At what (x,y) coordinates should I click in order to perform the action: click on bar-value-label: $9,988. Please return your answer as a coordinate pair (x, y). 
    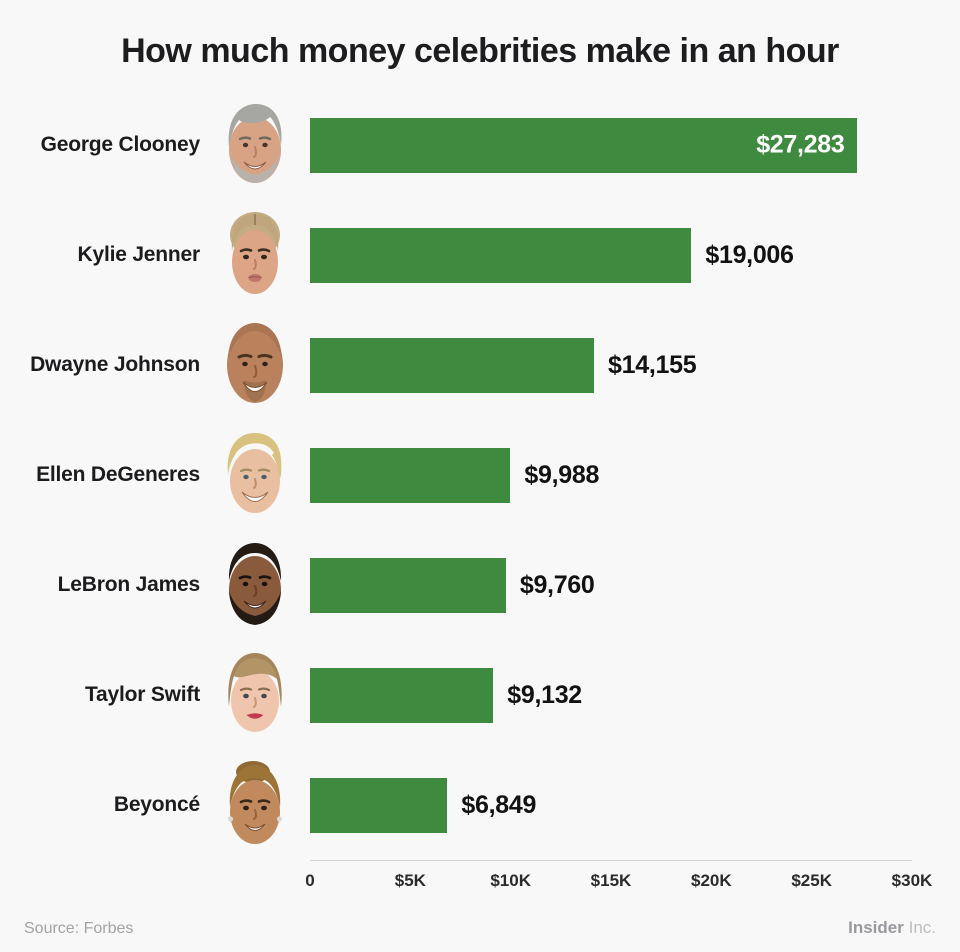
    Looking at the image, I should click on (562, 474).